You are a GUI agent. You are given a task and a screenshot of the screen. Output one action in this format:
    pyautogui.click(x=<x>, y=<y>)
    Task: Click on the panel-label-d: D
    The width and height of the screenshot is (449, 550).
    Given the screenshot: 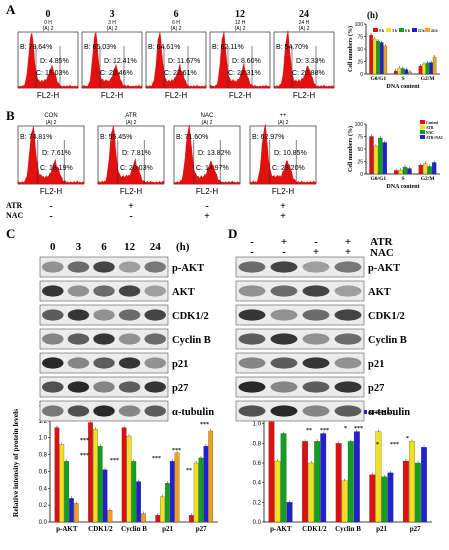 What is the action you would take?
    pyautogui.click(x=232, y=233)
    